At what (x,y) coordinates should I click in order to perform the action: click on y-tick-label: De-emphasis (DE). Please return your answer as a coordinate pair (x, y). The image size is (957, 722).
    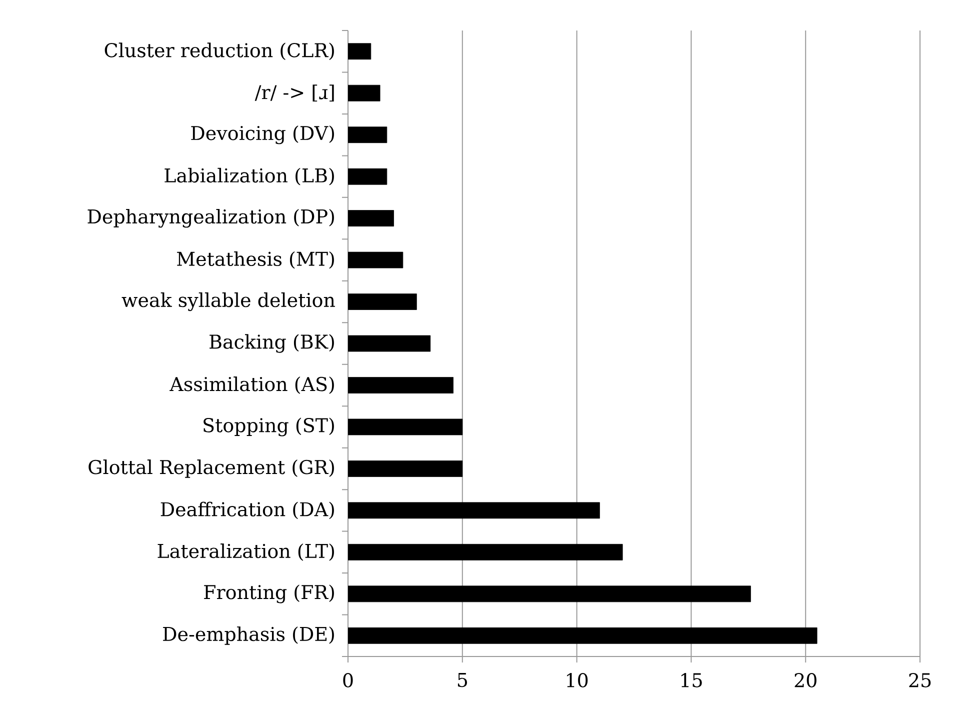
    Looking at the image, I should click on (248, 635).